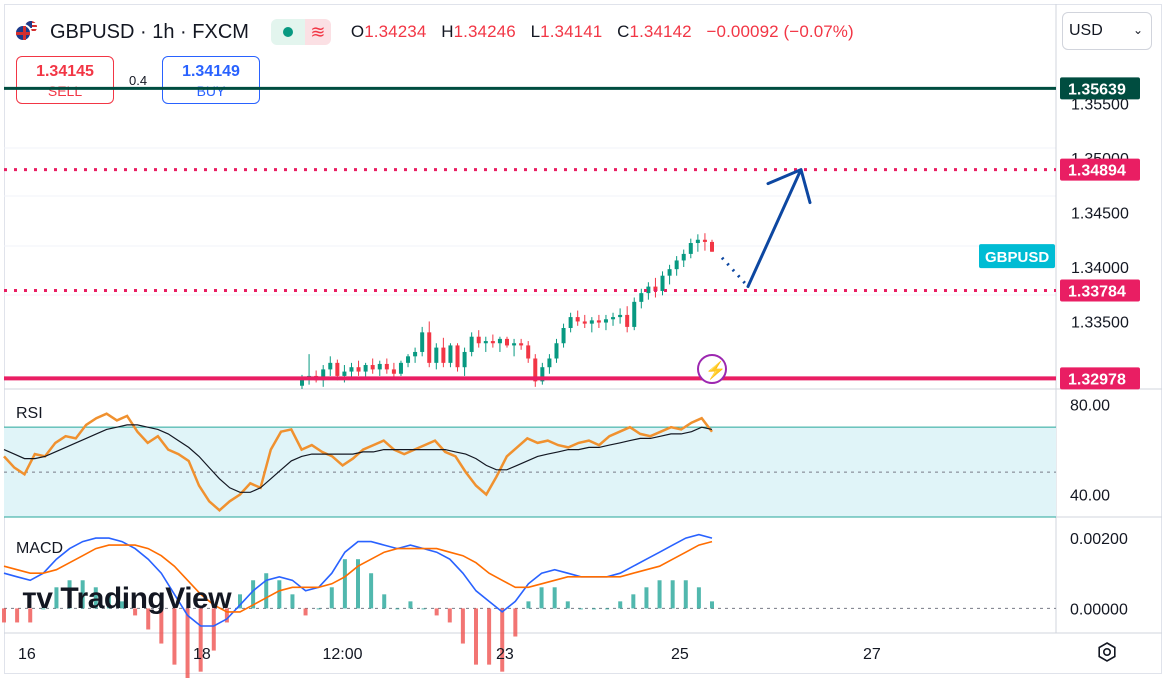 This screenshot has height=678, width=1166. What do you see at coordinates (1097, 379) in the screenshot?
I see `level-label-3: 1.32978` at bounding box center [1097, 379].